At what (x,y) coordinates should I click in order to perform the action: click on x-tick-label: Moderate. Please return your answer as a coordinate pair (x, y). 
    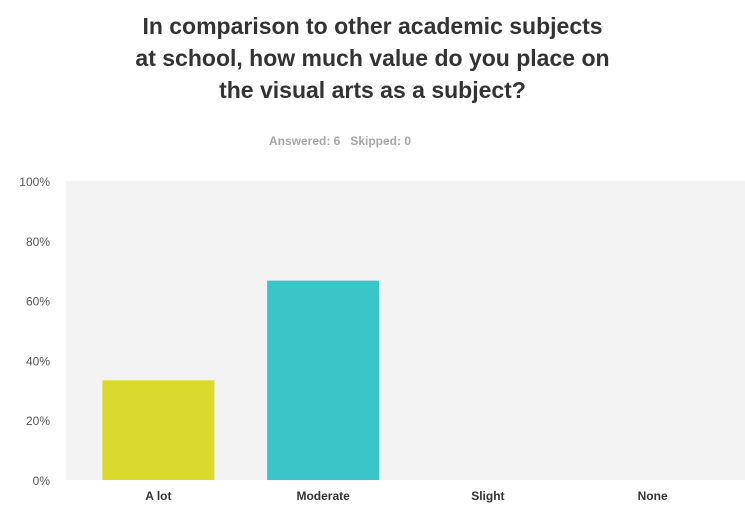
    Looking at the image, I should click on (323, 496).